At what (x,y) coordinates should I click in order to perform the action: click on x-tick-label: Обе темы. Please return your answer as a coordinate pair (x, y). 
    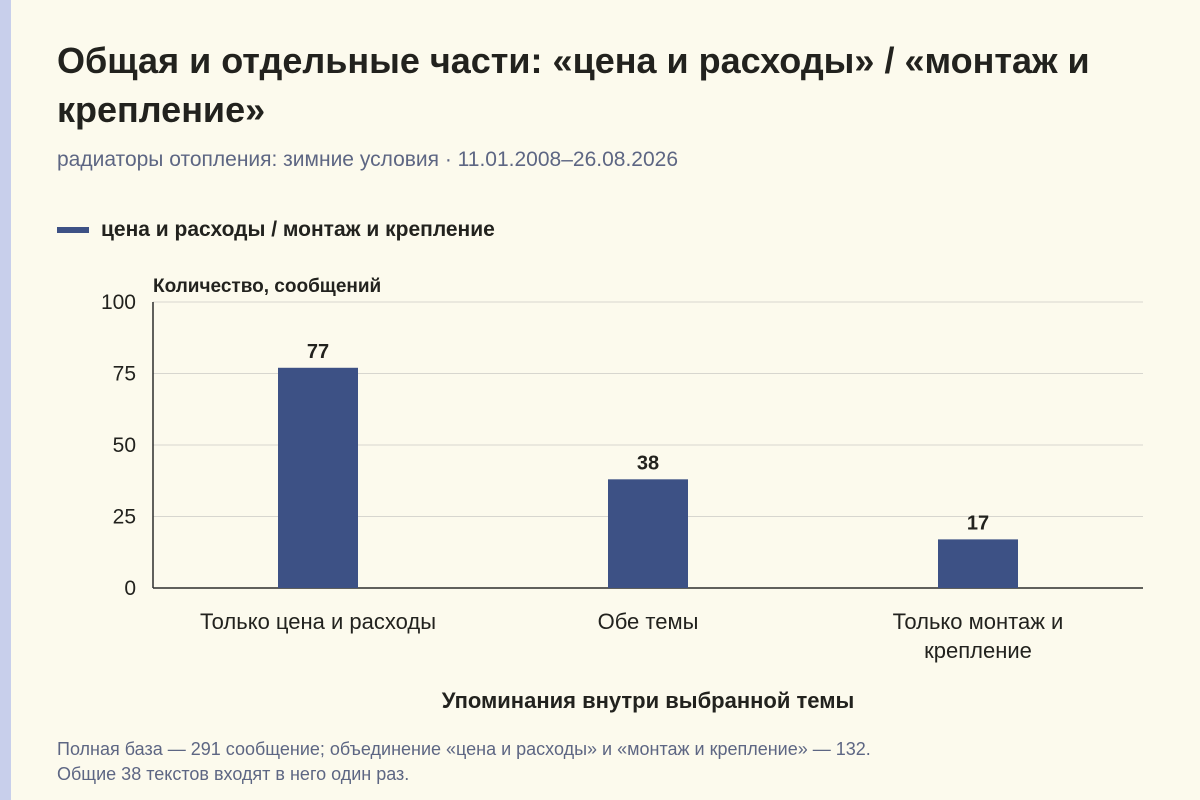
    Looking at the image, I should click on (648, 621).